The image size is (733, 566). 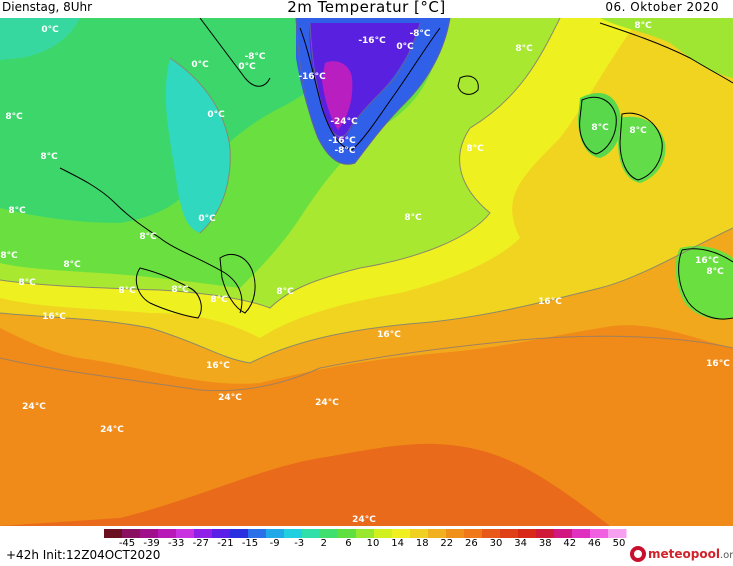 I want to click on ireland-coast, so click(x=598, y=125).